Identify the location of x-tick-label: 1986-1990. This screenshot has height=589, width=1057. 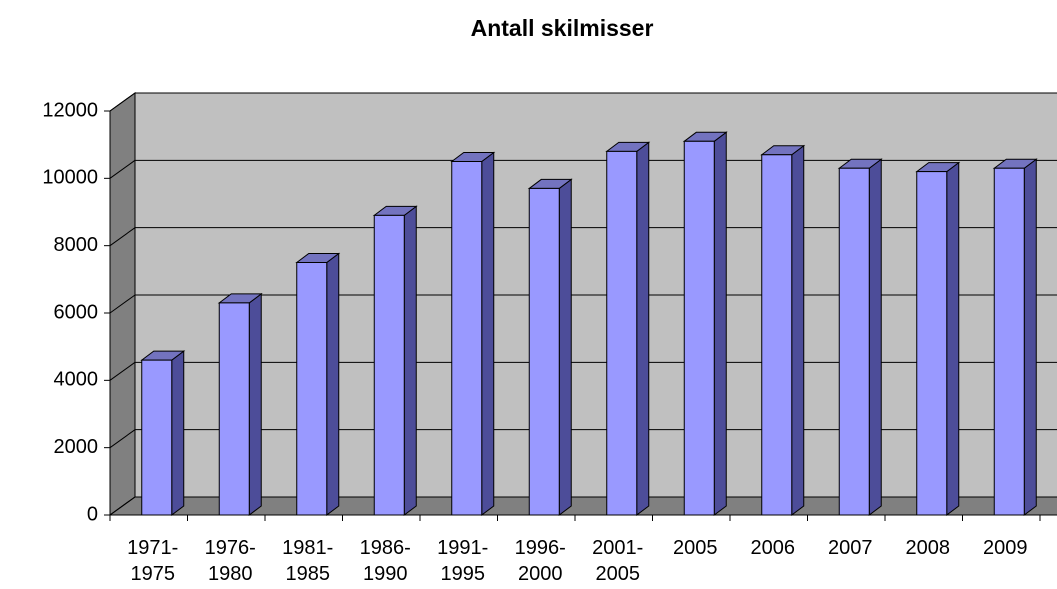
(385, 561).